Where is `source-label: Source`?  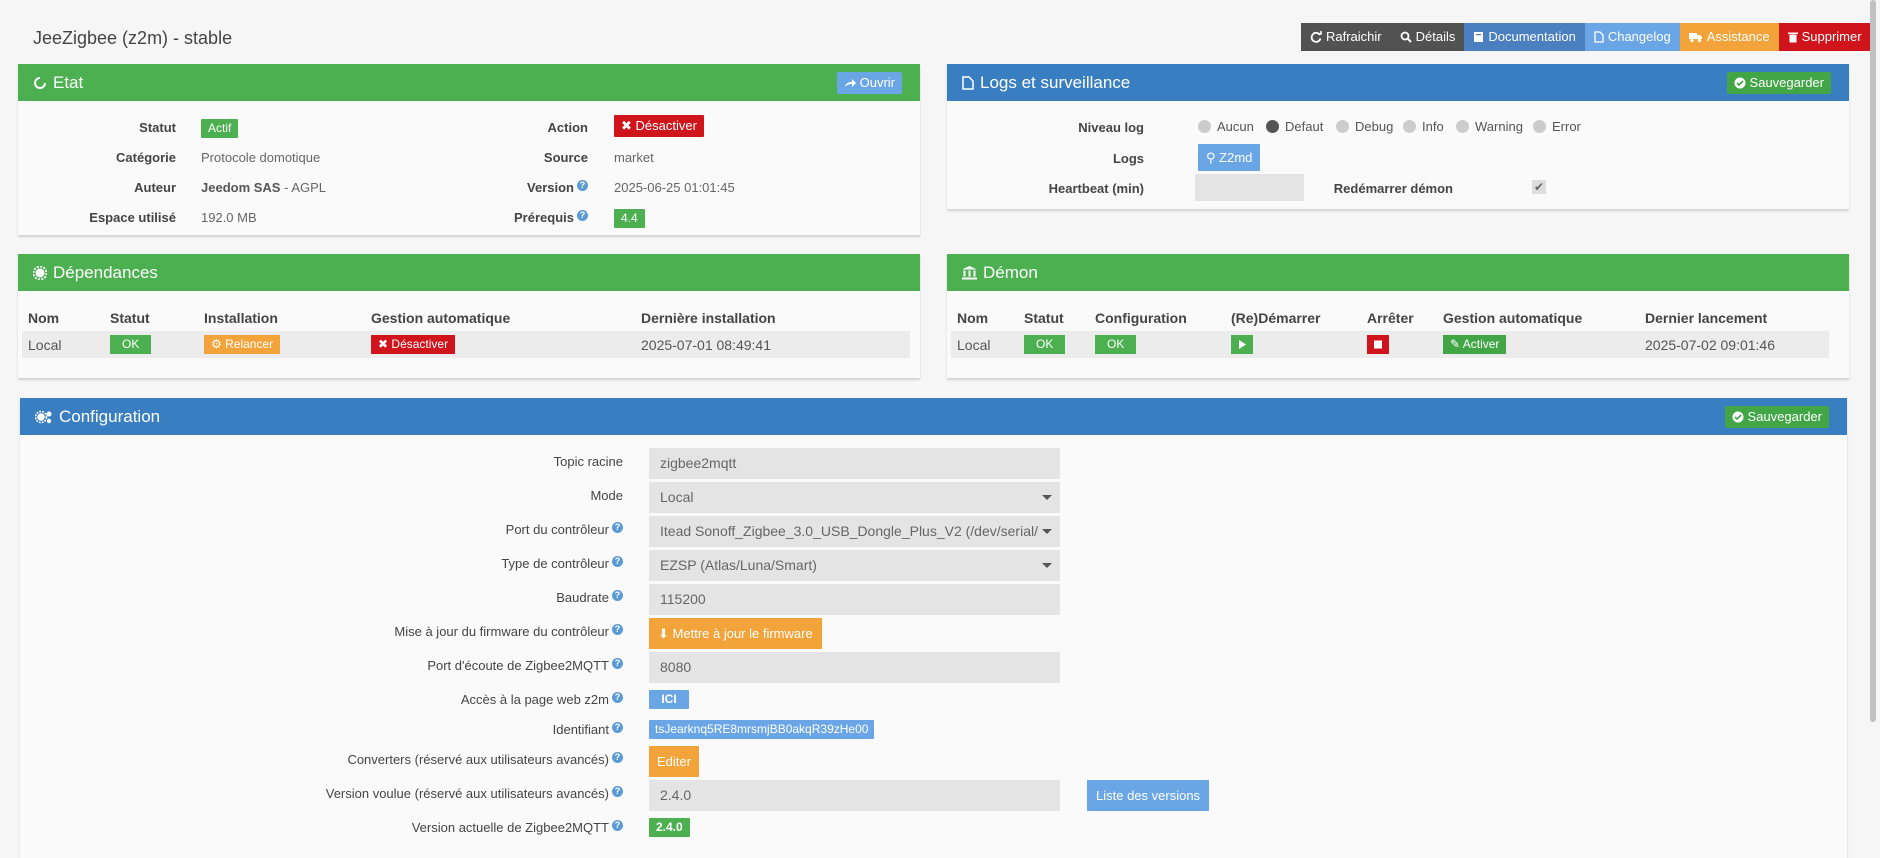 source-label: Source is located at coordinates (565, 157).